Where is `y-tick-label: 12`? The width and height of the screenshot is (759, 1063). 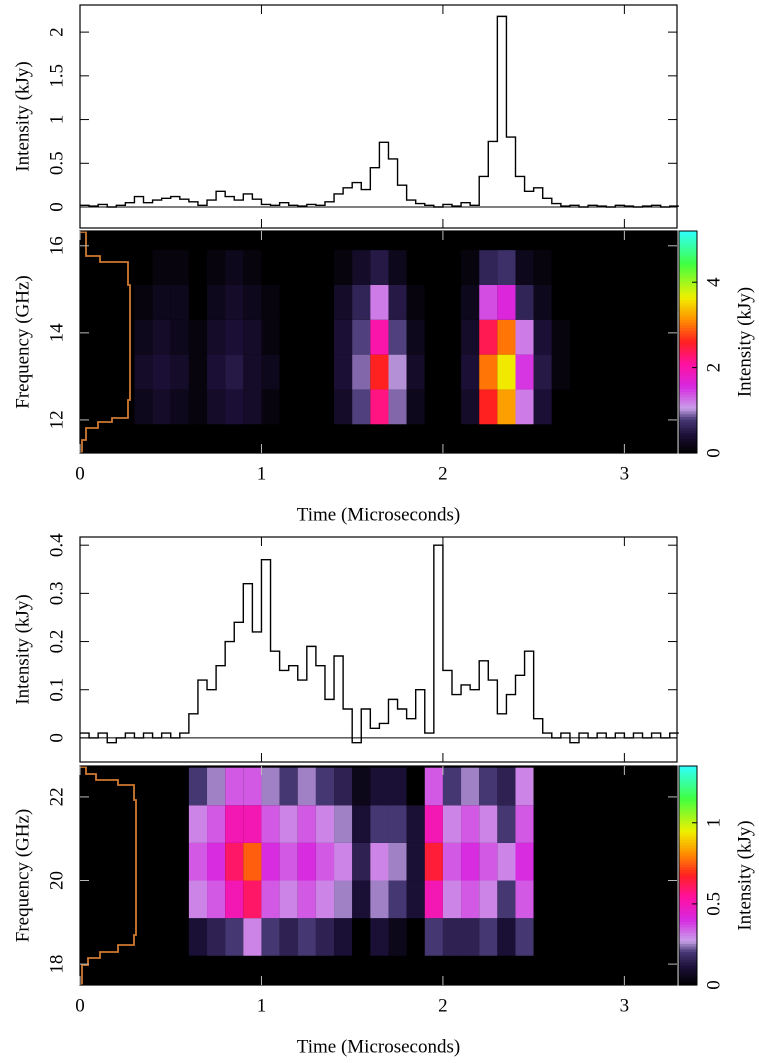 y-tick-label: 12 is located at coordinates (56, 419).